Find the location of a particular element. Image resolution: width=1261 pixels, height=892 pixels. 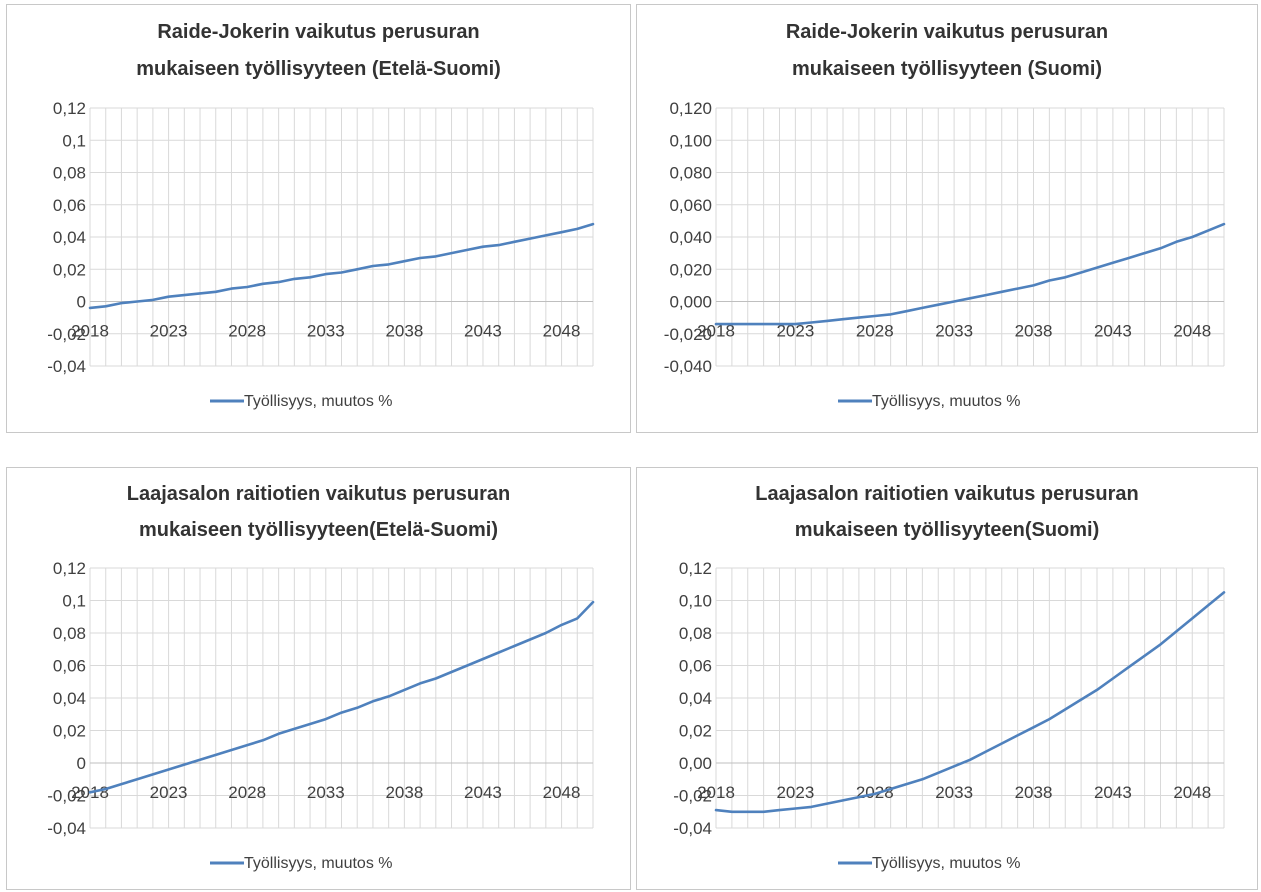

y-tick-label: 0,080 is located at coordinates (690, 173).